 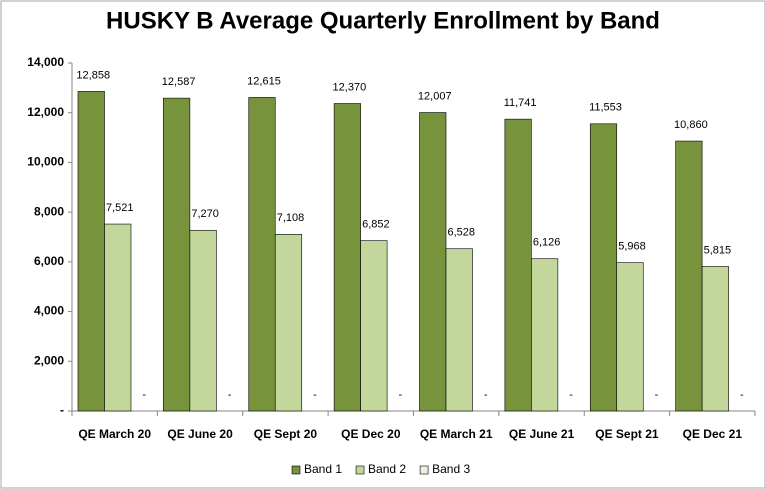 What do you see at coordinates (456, 434) in the screenshot?
I see `x-tick-label: QE March 21` at bounding box center [456, 434].